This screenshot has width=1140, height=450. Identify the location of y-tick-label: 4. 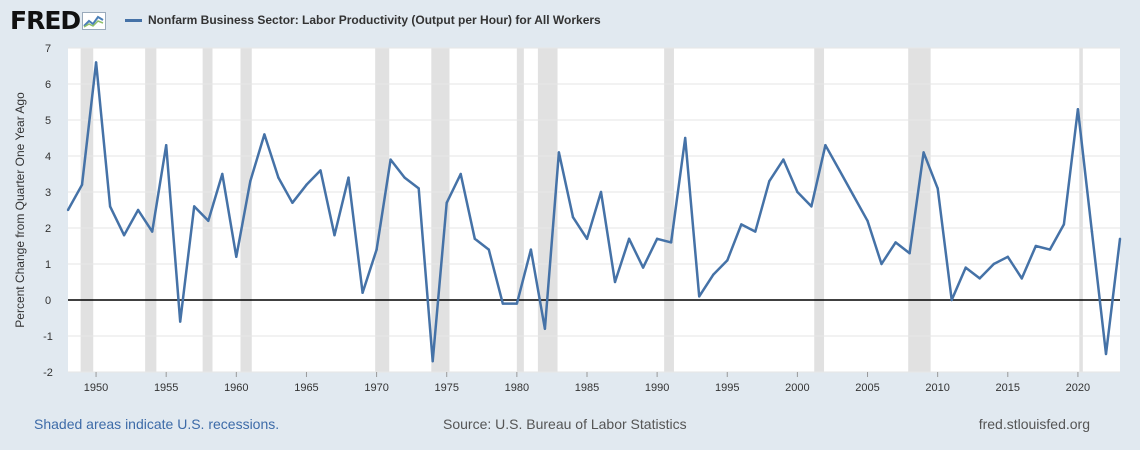
(48, 157).